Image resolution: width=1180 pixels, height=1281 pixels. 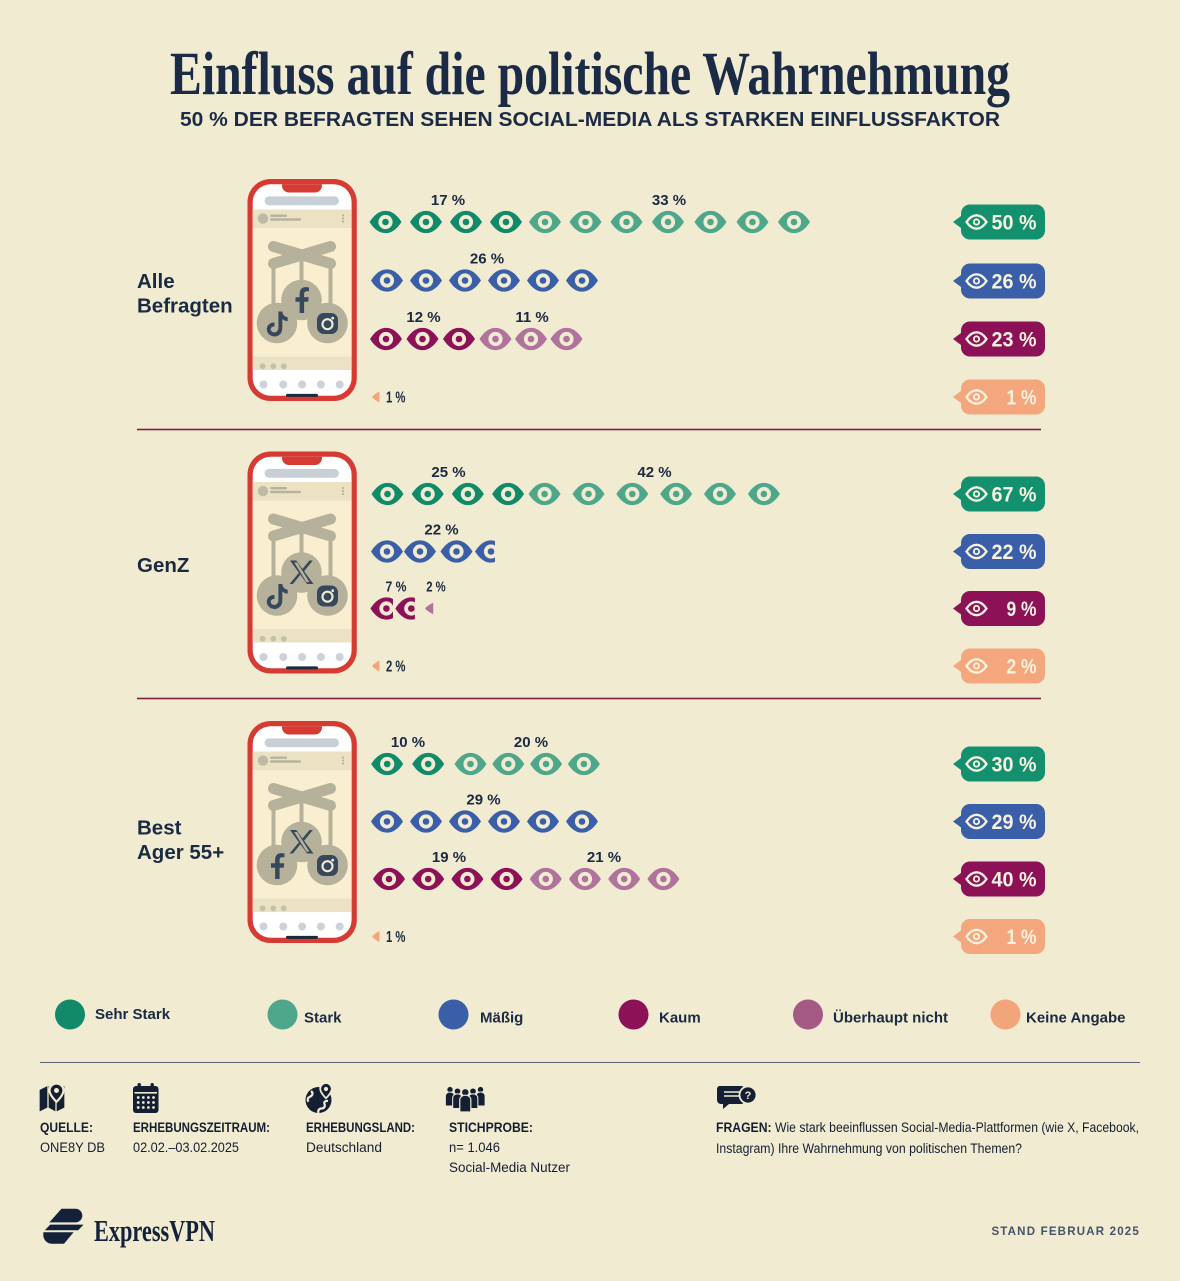 What do you see at coordinates (1014, 495) in the screenshot?
I see `svg-text: 67 %` at bounding box center [1014, 495].